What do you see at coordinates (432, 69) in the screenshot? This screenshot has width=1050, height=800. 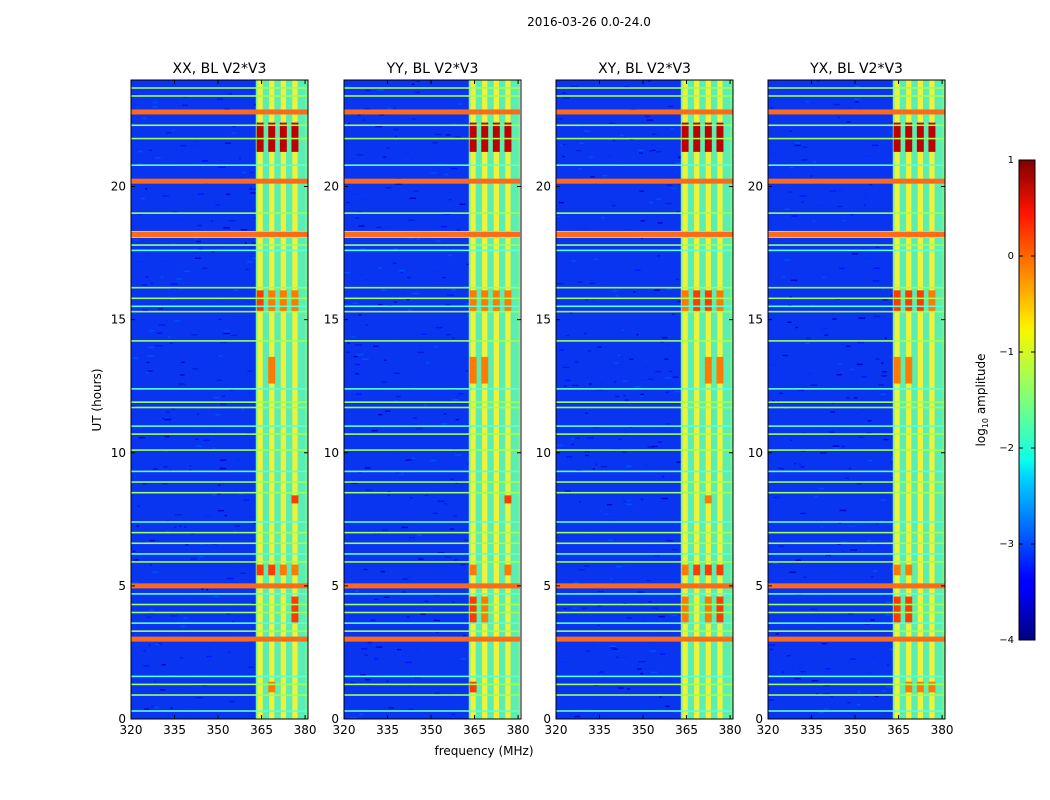 I see `panel-title: YY, BL V2*V3` at bounding box center [432, 69].